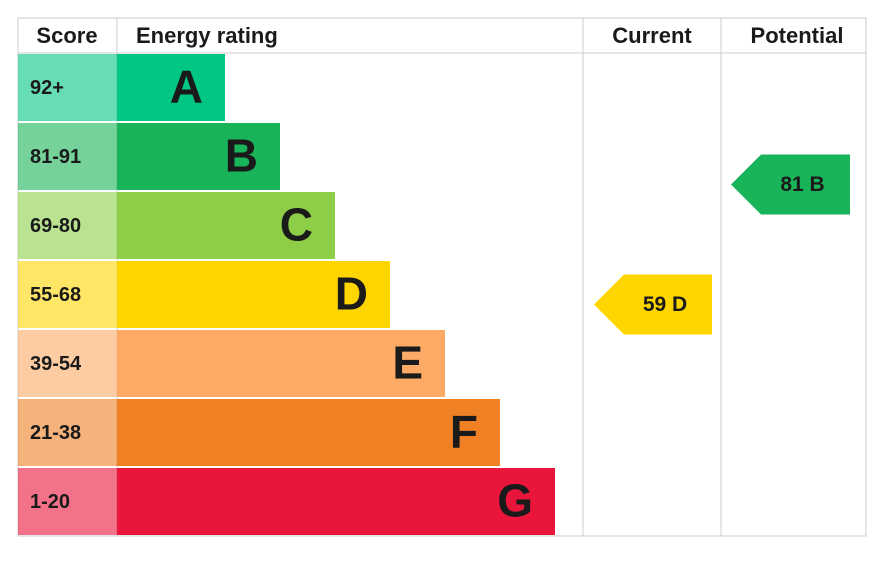 This screenshot has width=886, height=561. Describe the element at coordinates (464, 432) in the screenshot. I see `band-letter: F` at that location.